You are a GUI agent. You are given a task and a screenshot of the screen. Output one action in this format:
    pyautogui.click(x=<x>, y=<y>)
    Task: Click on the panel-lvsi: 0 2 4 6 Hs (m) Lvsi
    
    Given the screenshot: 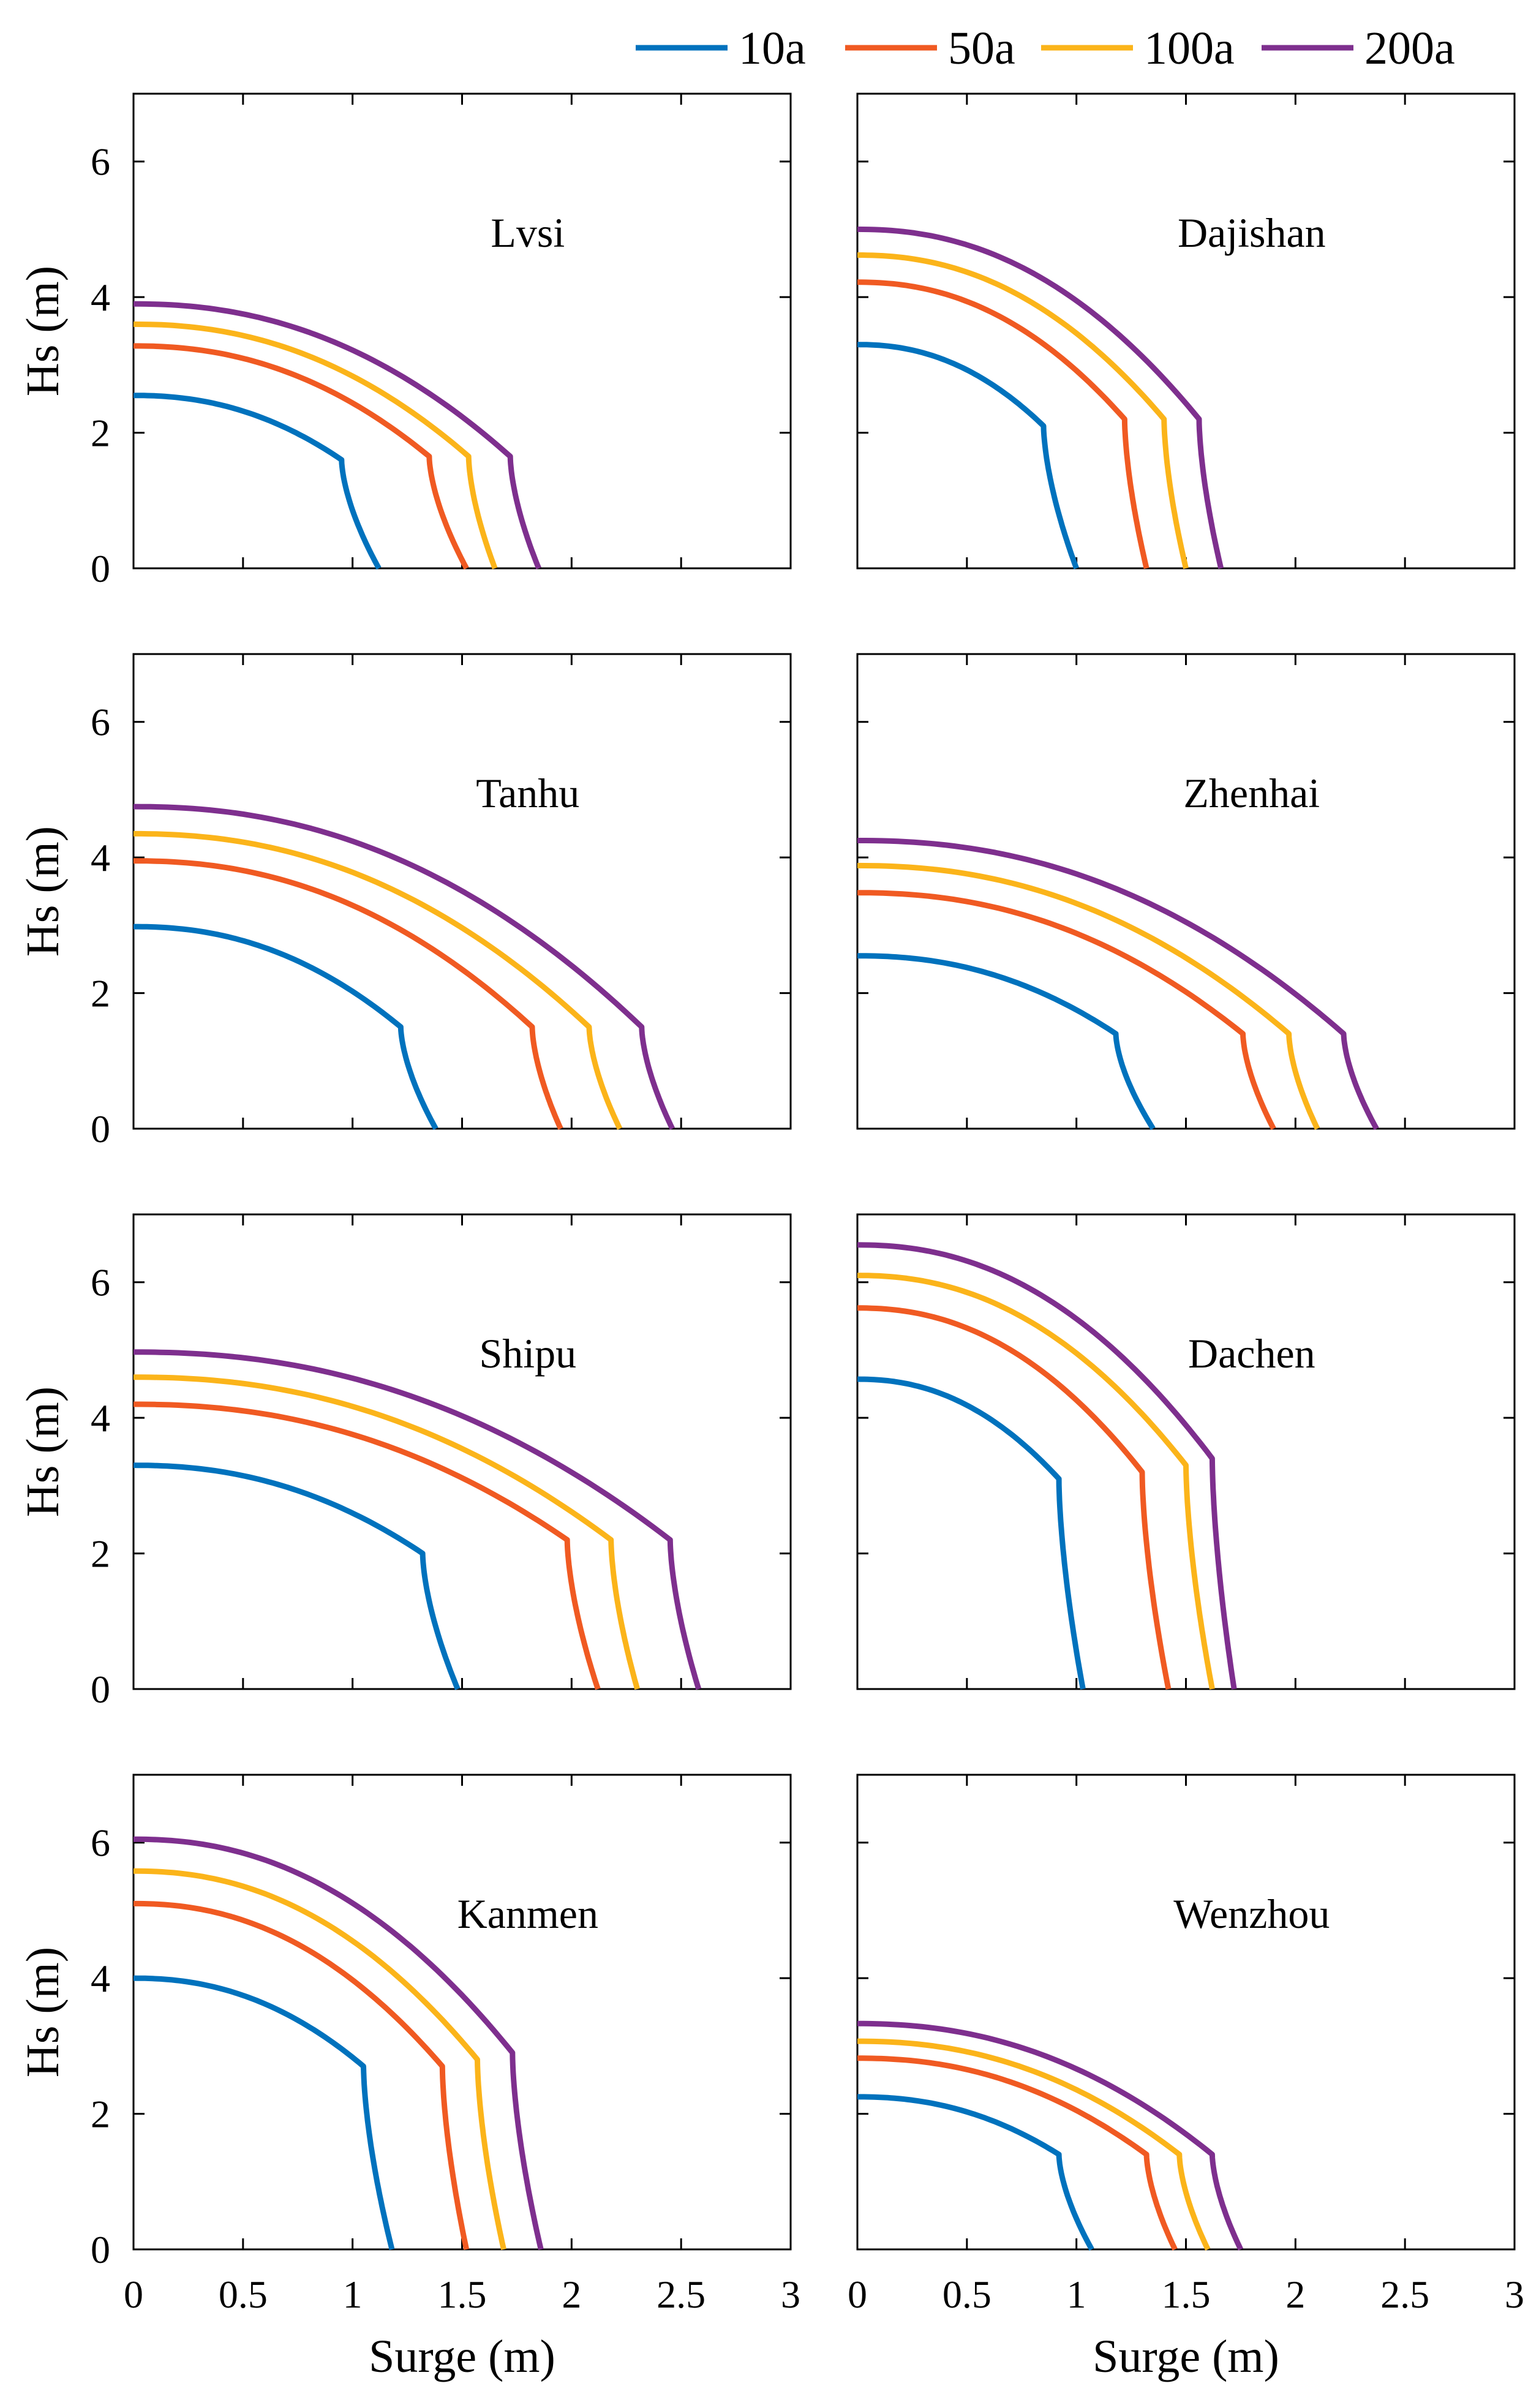 What is the action you would take?
    pyautogui.click(x=405, y=341)
    